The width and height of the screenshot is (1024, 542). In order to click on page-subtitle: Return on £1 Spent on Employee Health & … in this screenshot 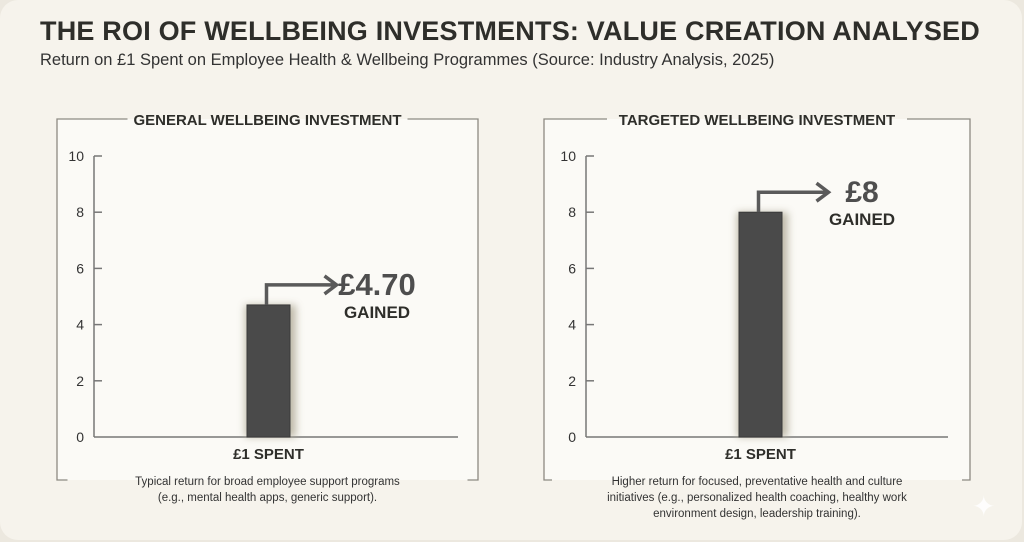, I will do `click(407, 60)`.